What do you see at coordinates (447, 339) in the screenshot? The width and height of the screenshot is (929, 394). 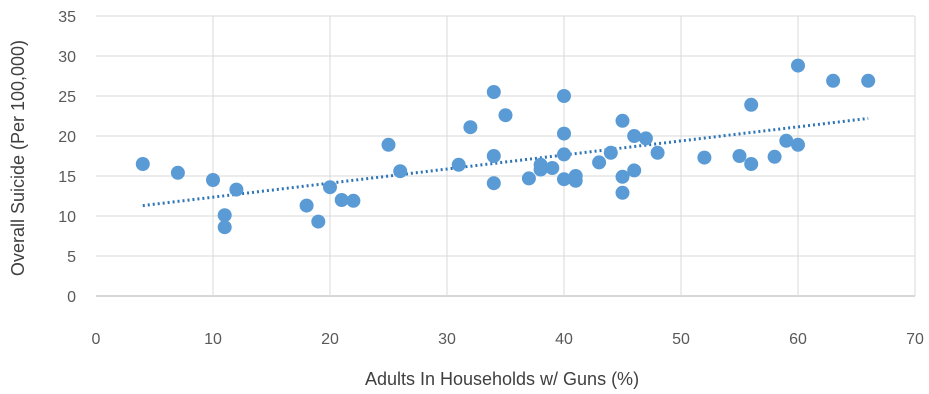 I see `x-tick-label: 30` at bounding box center [447, 339].